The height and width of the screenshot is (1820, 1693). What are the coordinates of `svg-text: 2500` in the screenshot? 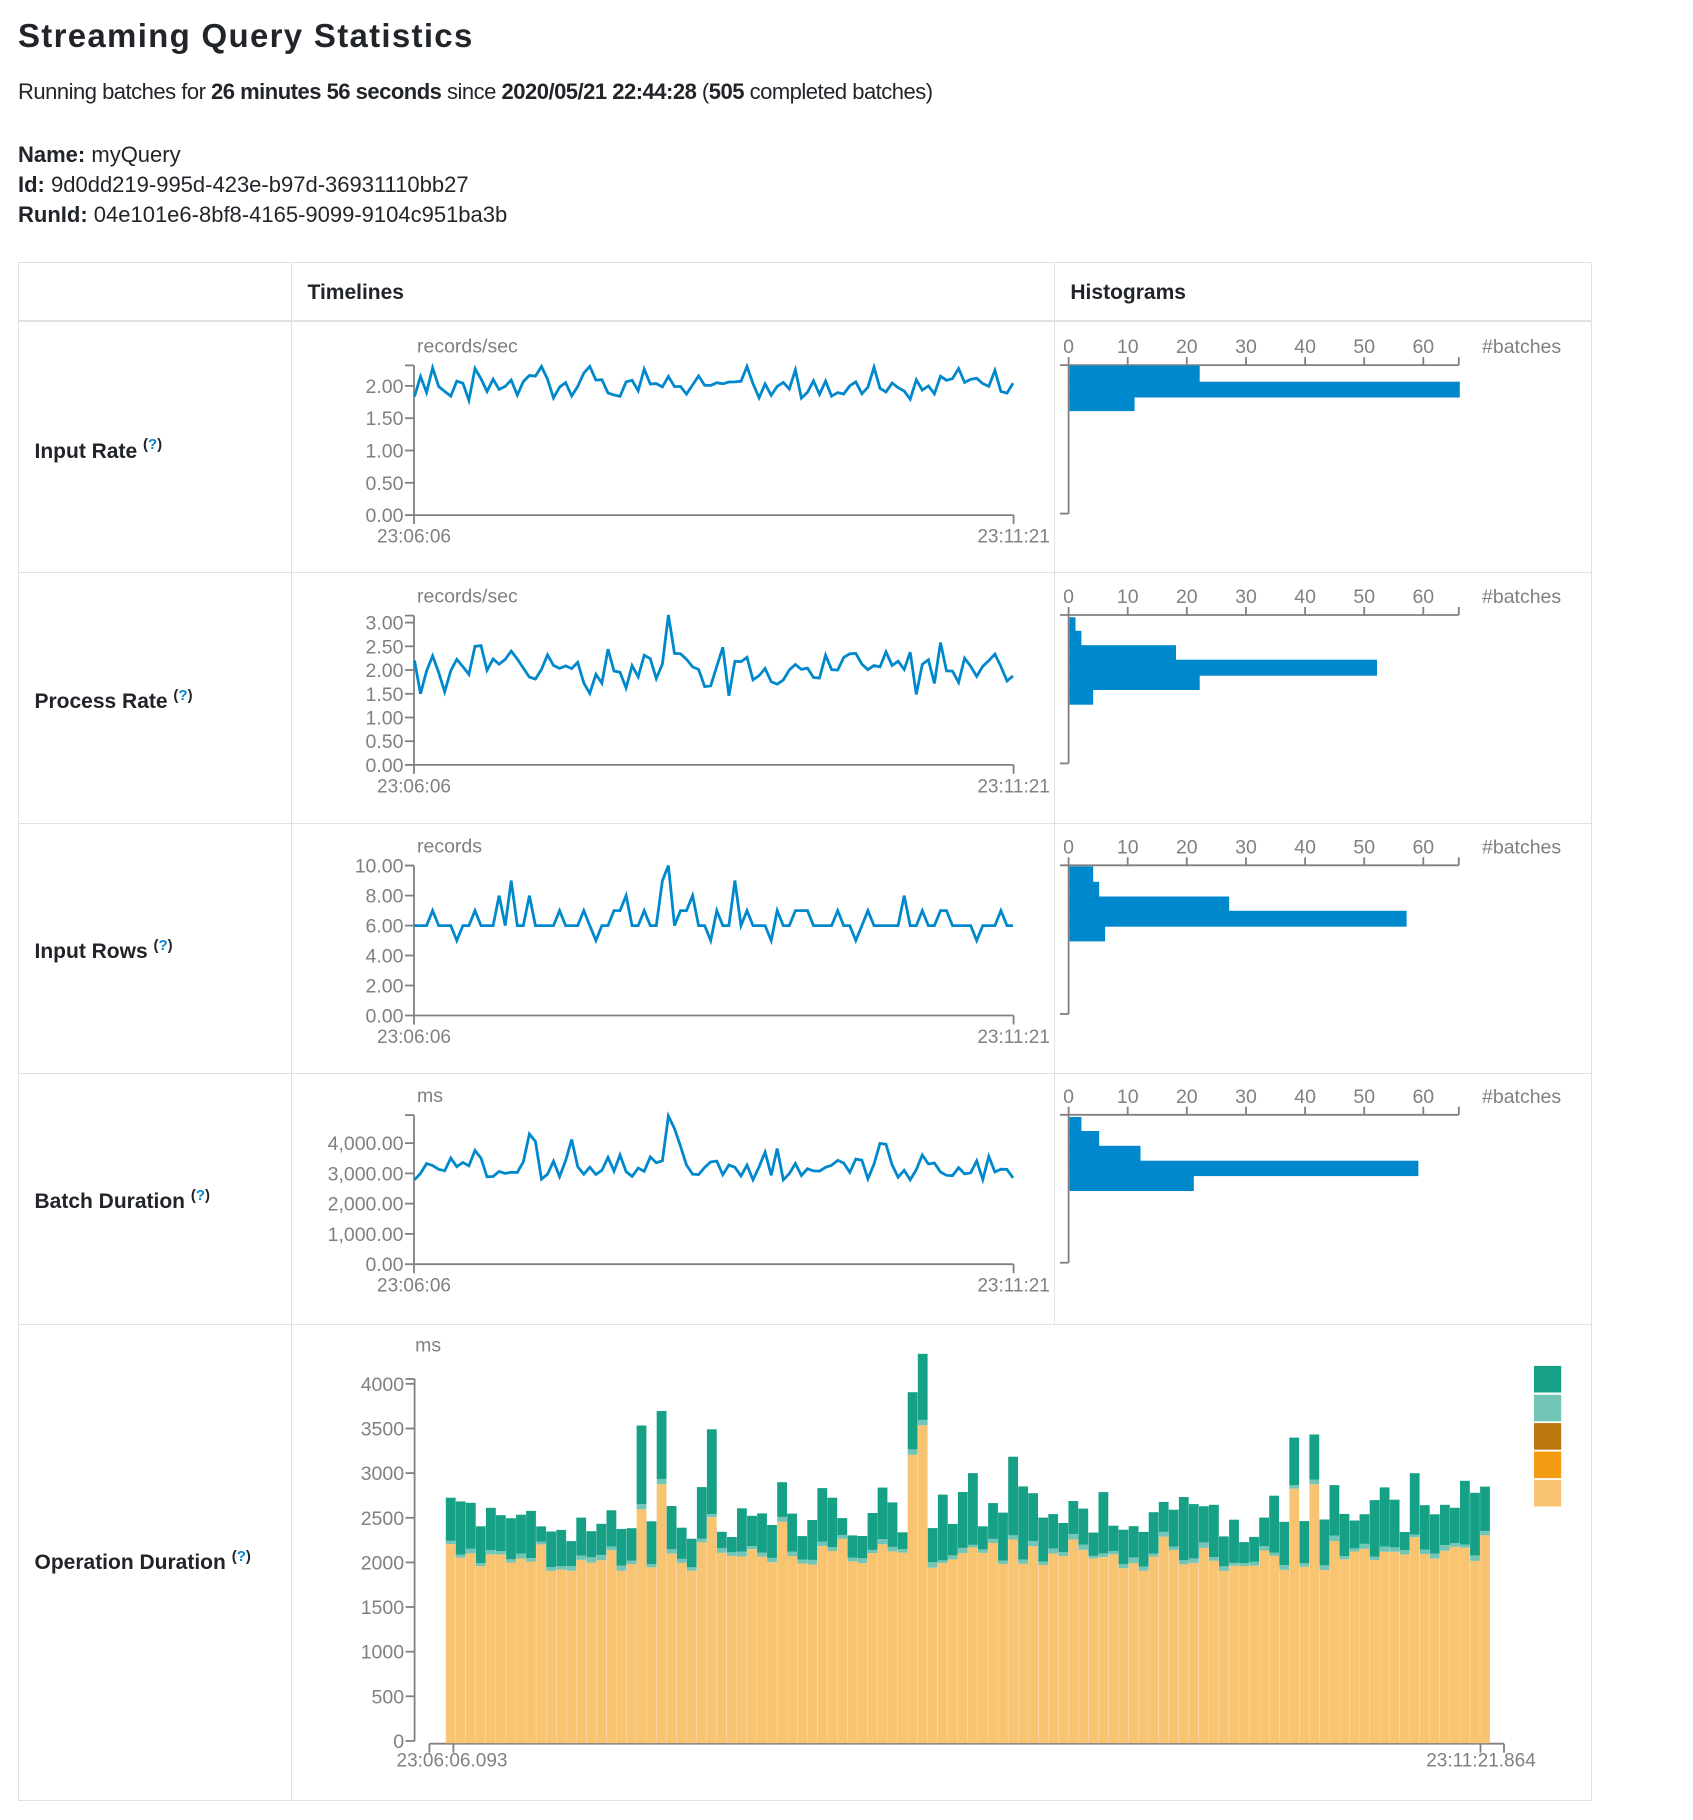 It's located at (383, 1519).